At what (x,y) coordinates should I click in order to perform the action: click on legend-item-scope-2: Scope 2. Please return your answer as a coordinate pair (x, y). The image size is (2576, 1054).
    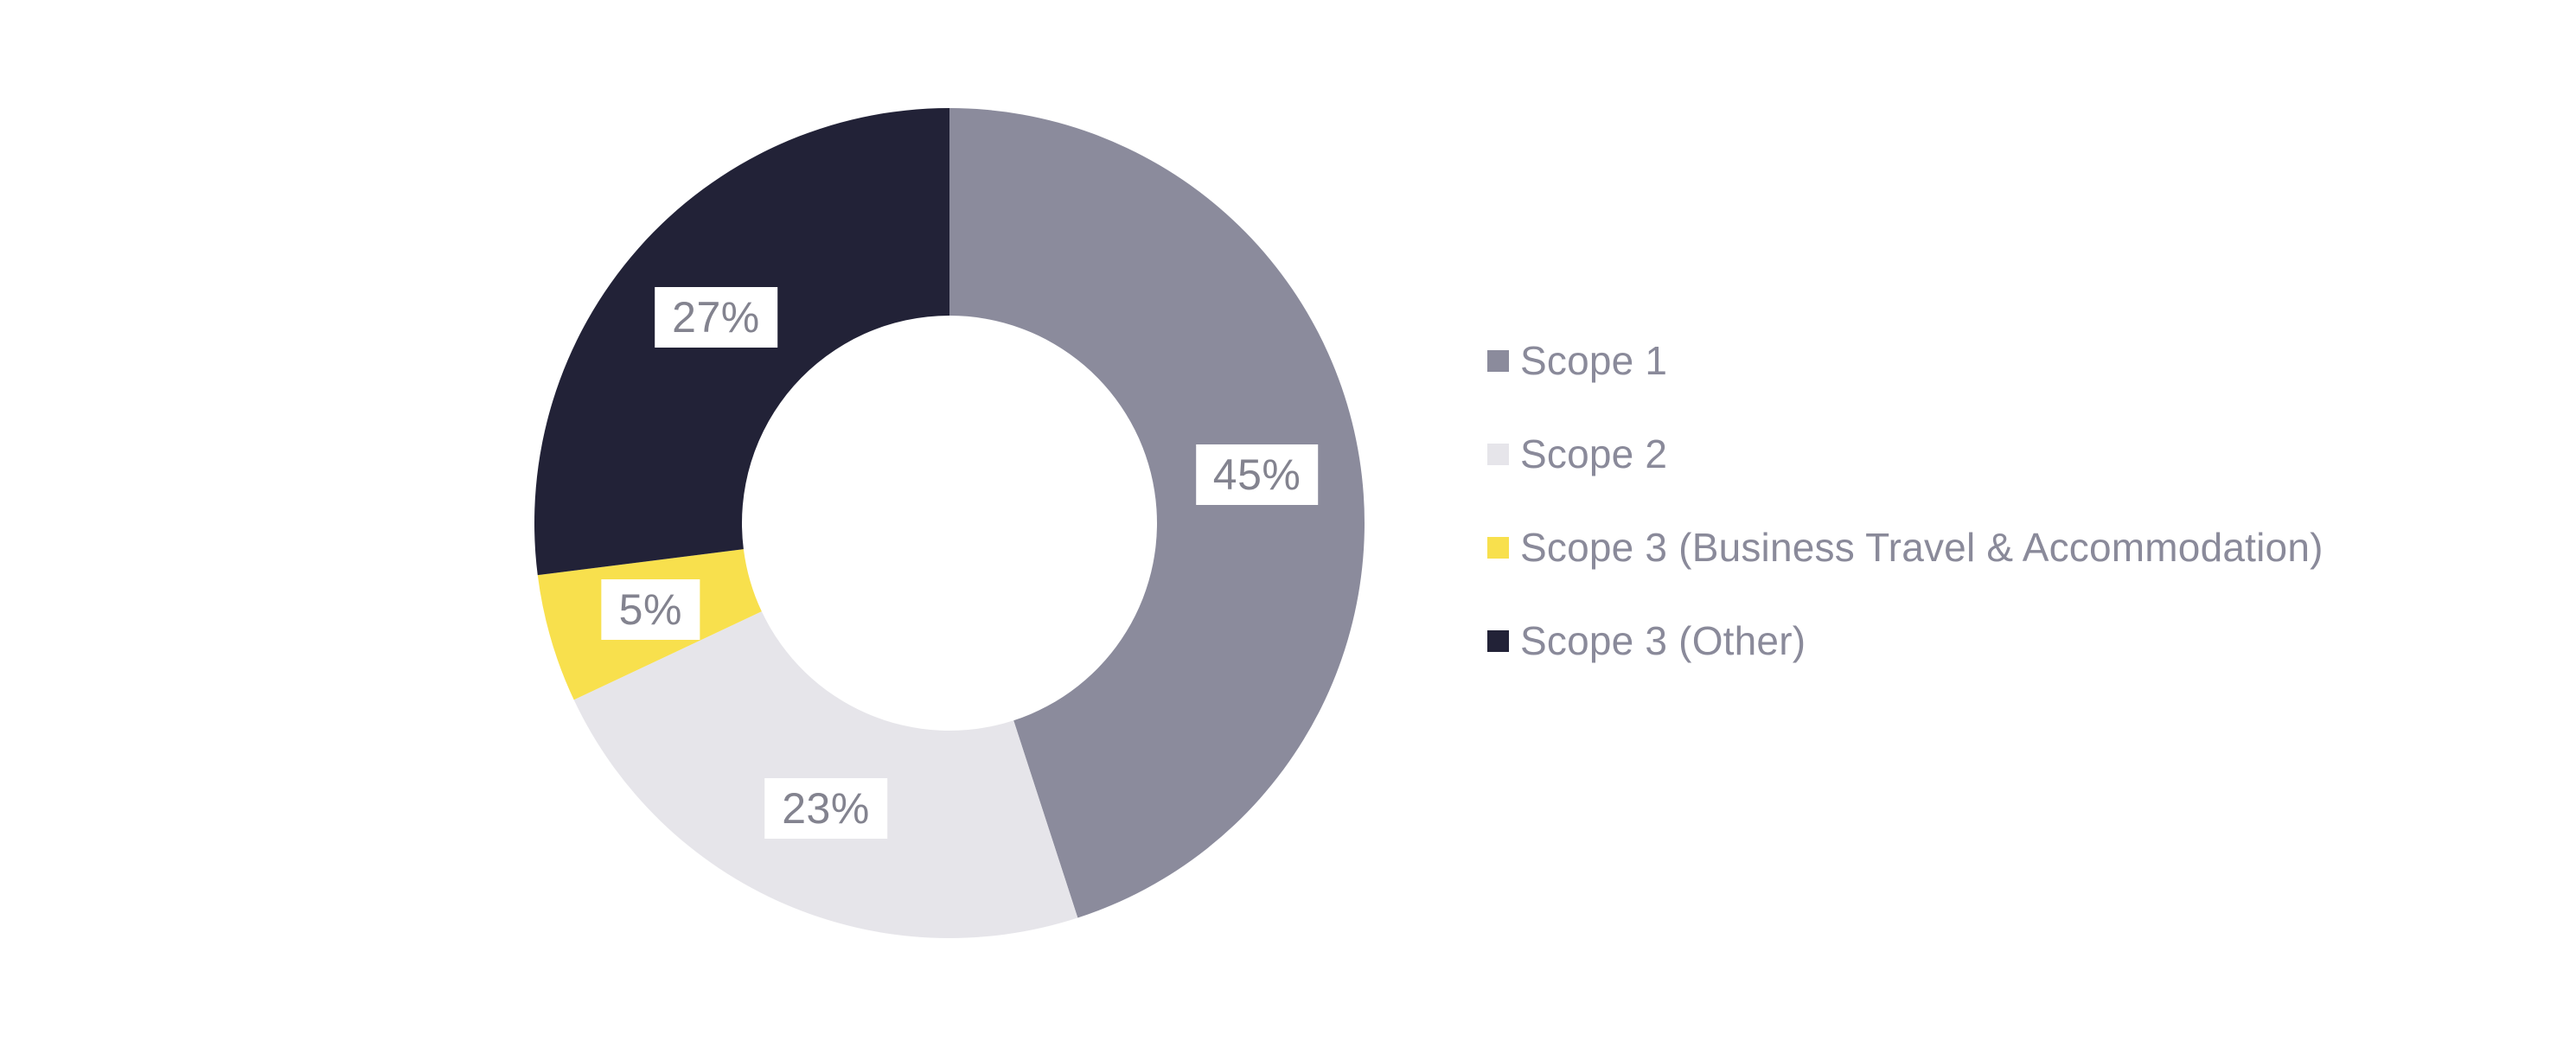
    Looking at the image, I should click on (1906, 454).